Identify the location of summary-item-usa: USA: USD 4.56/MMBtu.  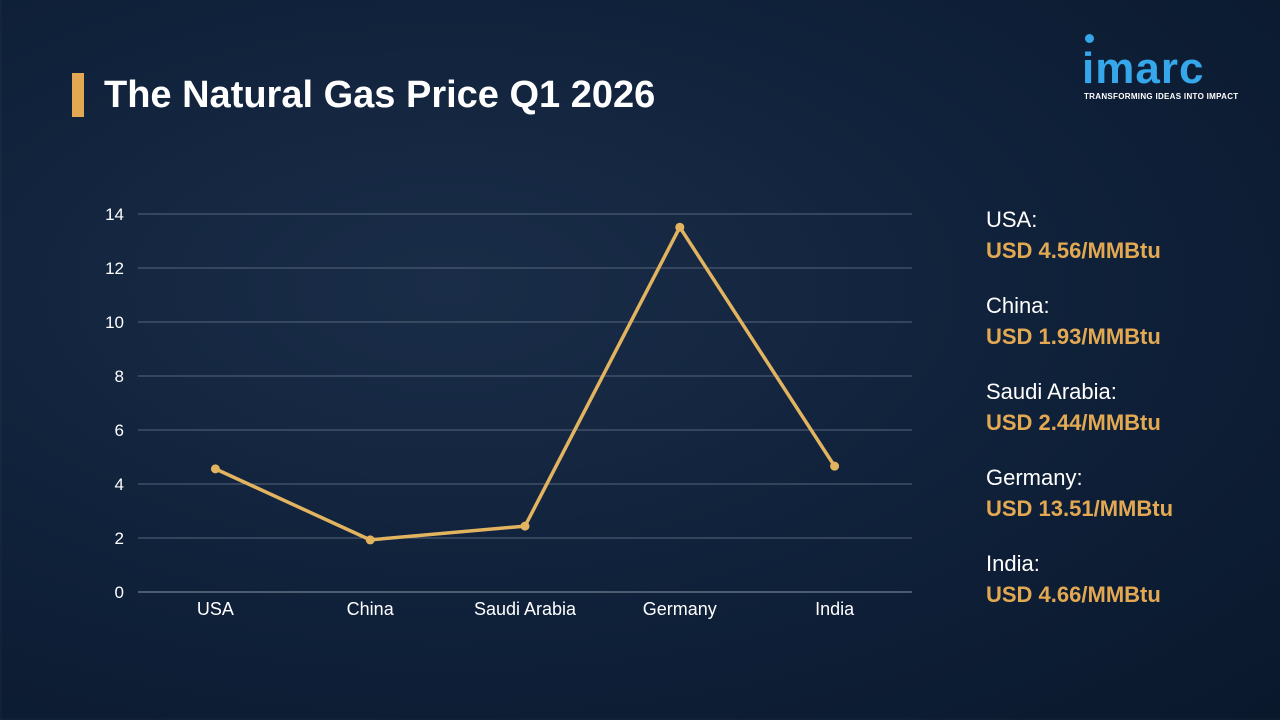
(1126, 249).